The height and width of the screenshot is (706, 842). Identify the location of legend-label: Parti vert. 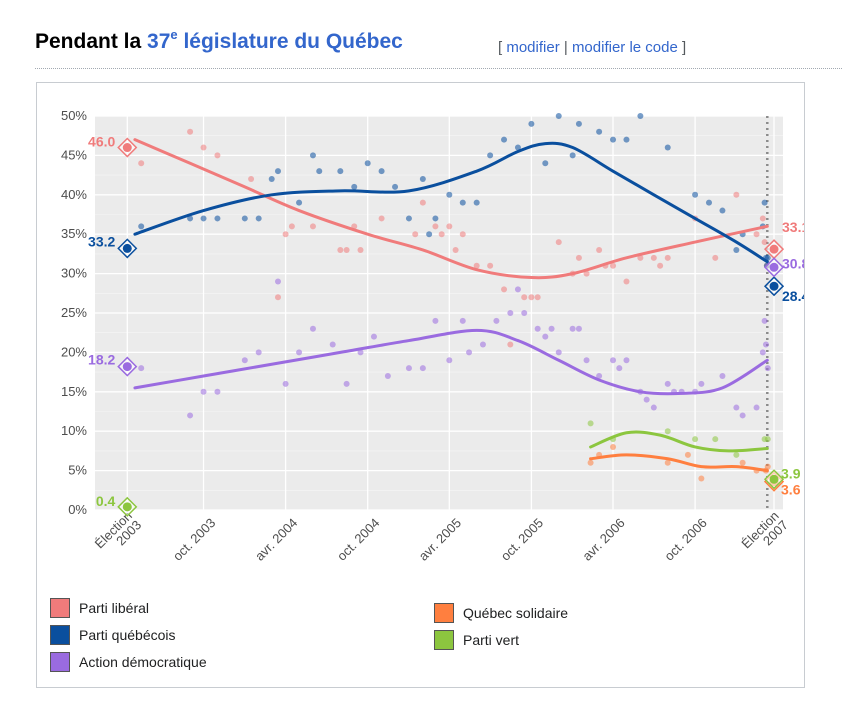
(491, 640).